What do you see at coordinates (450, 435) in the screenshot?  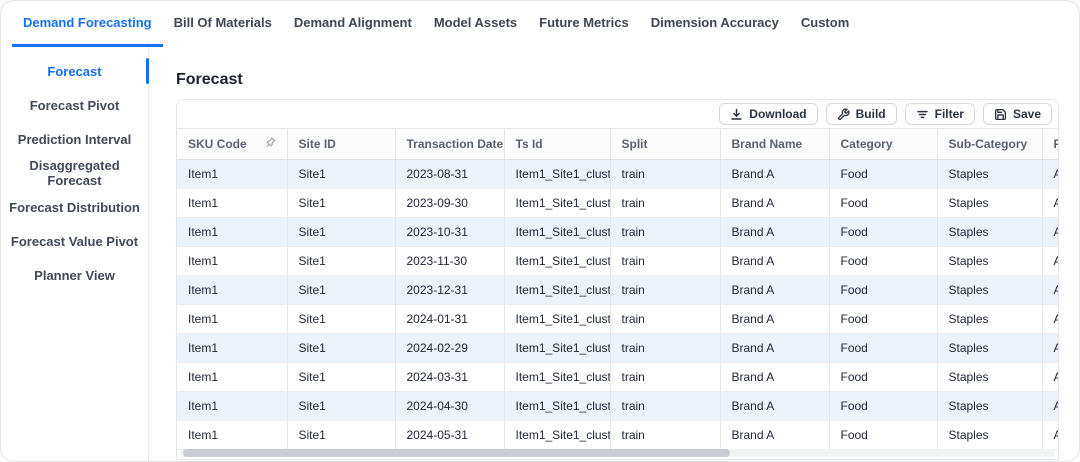 I see `table-cell: 2024-05-31` at bounding box center [450, 435].